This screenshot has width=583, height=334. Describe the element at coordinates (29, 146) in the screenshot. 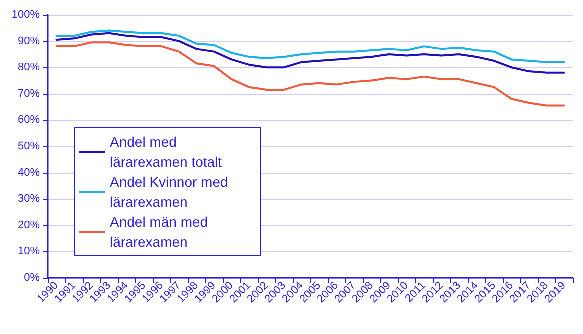

I see `y-tick-label: 50%` at that location.